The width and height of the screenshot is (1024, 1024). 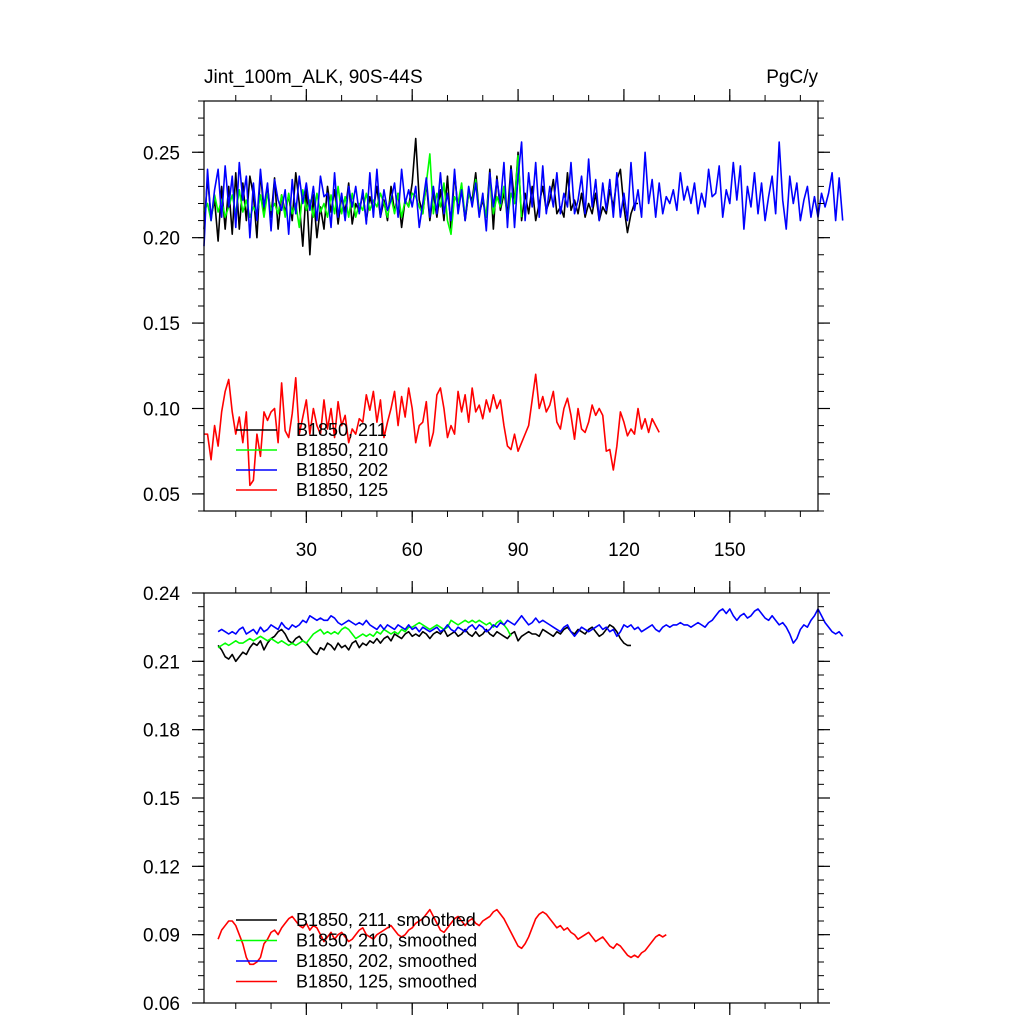 What do you see at coordinates (792, 77) in the screenshot?
I see `units-label: PgC/y` at bounding box center [792, 77].